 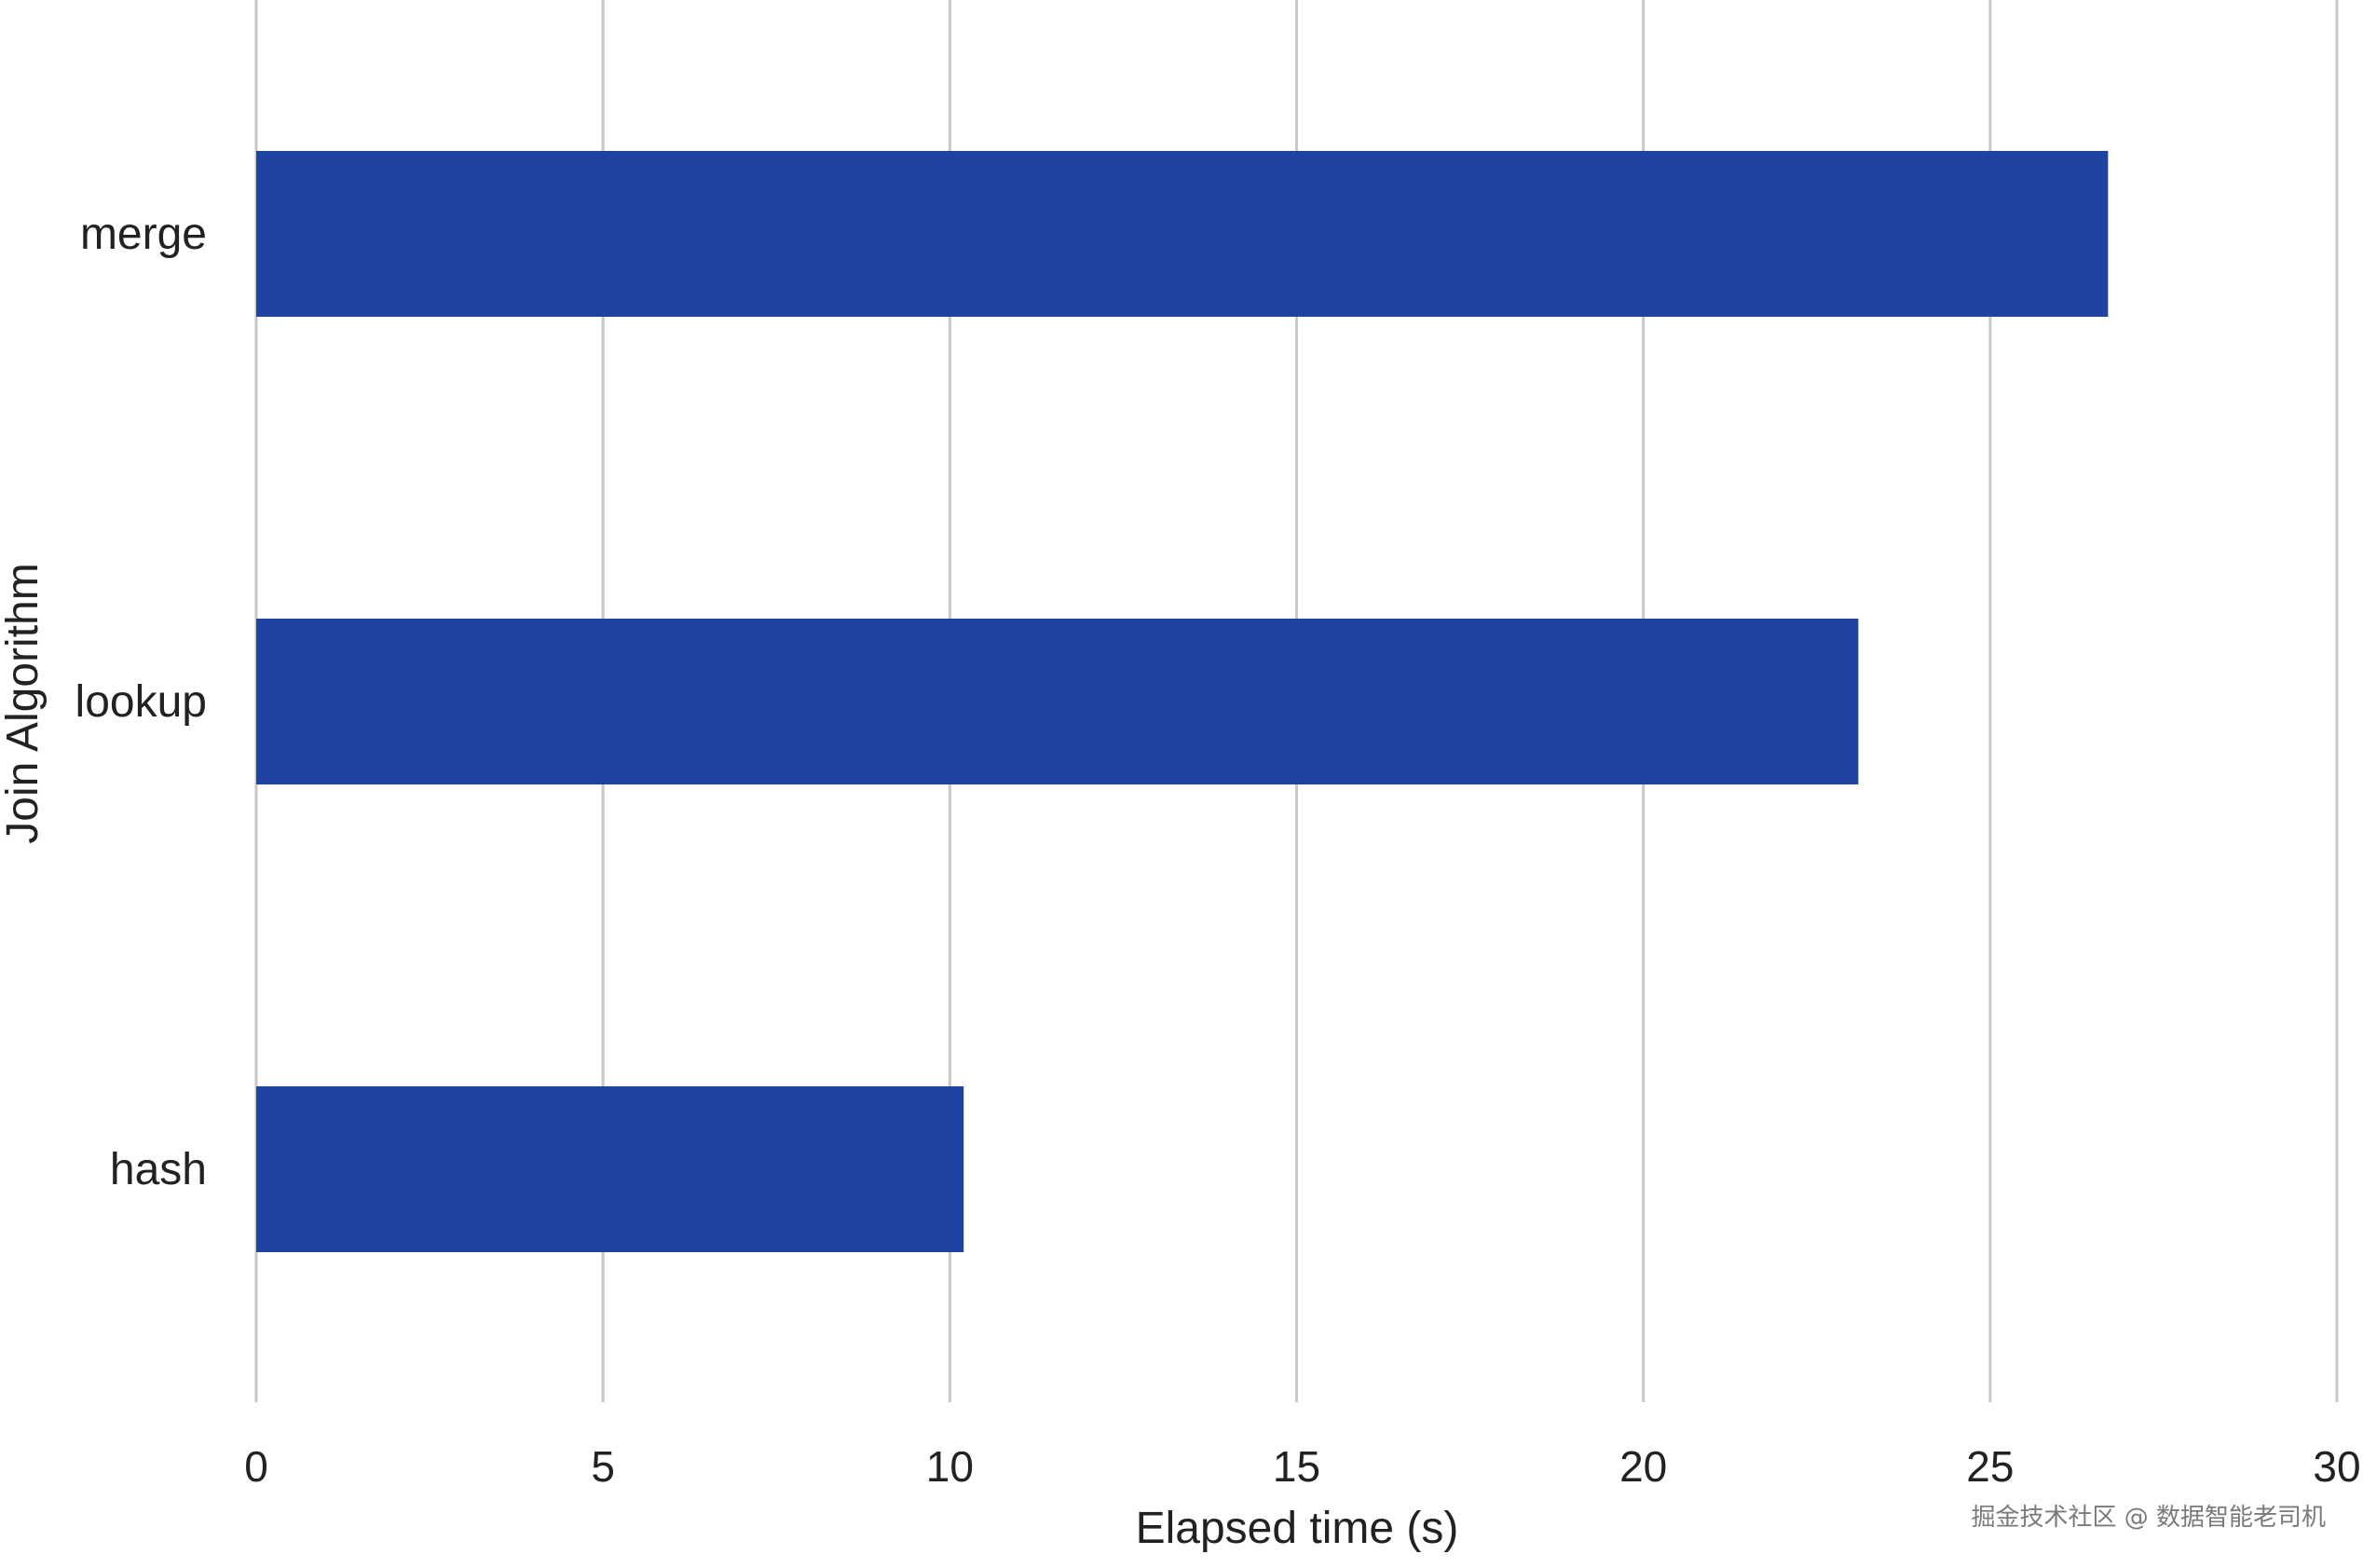 What do you see at coordinates (1643, 1466) in the screenshot?
I see `x-tick-label: 20` at bounding box center [1643, 1466].